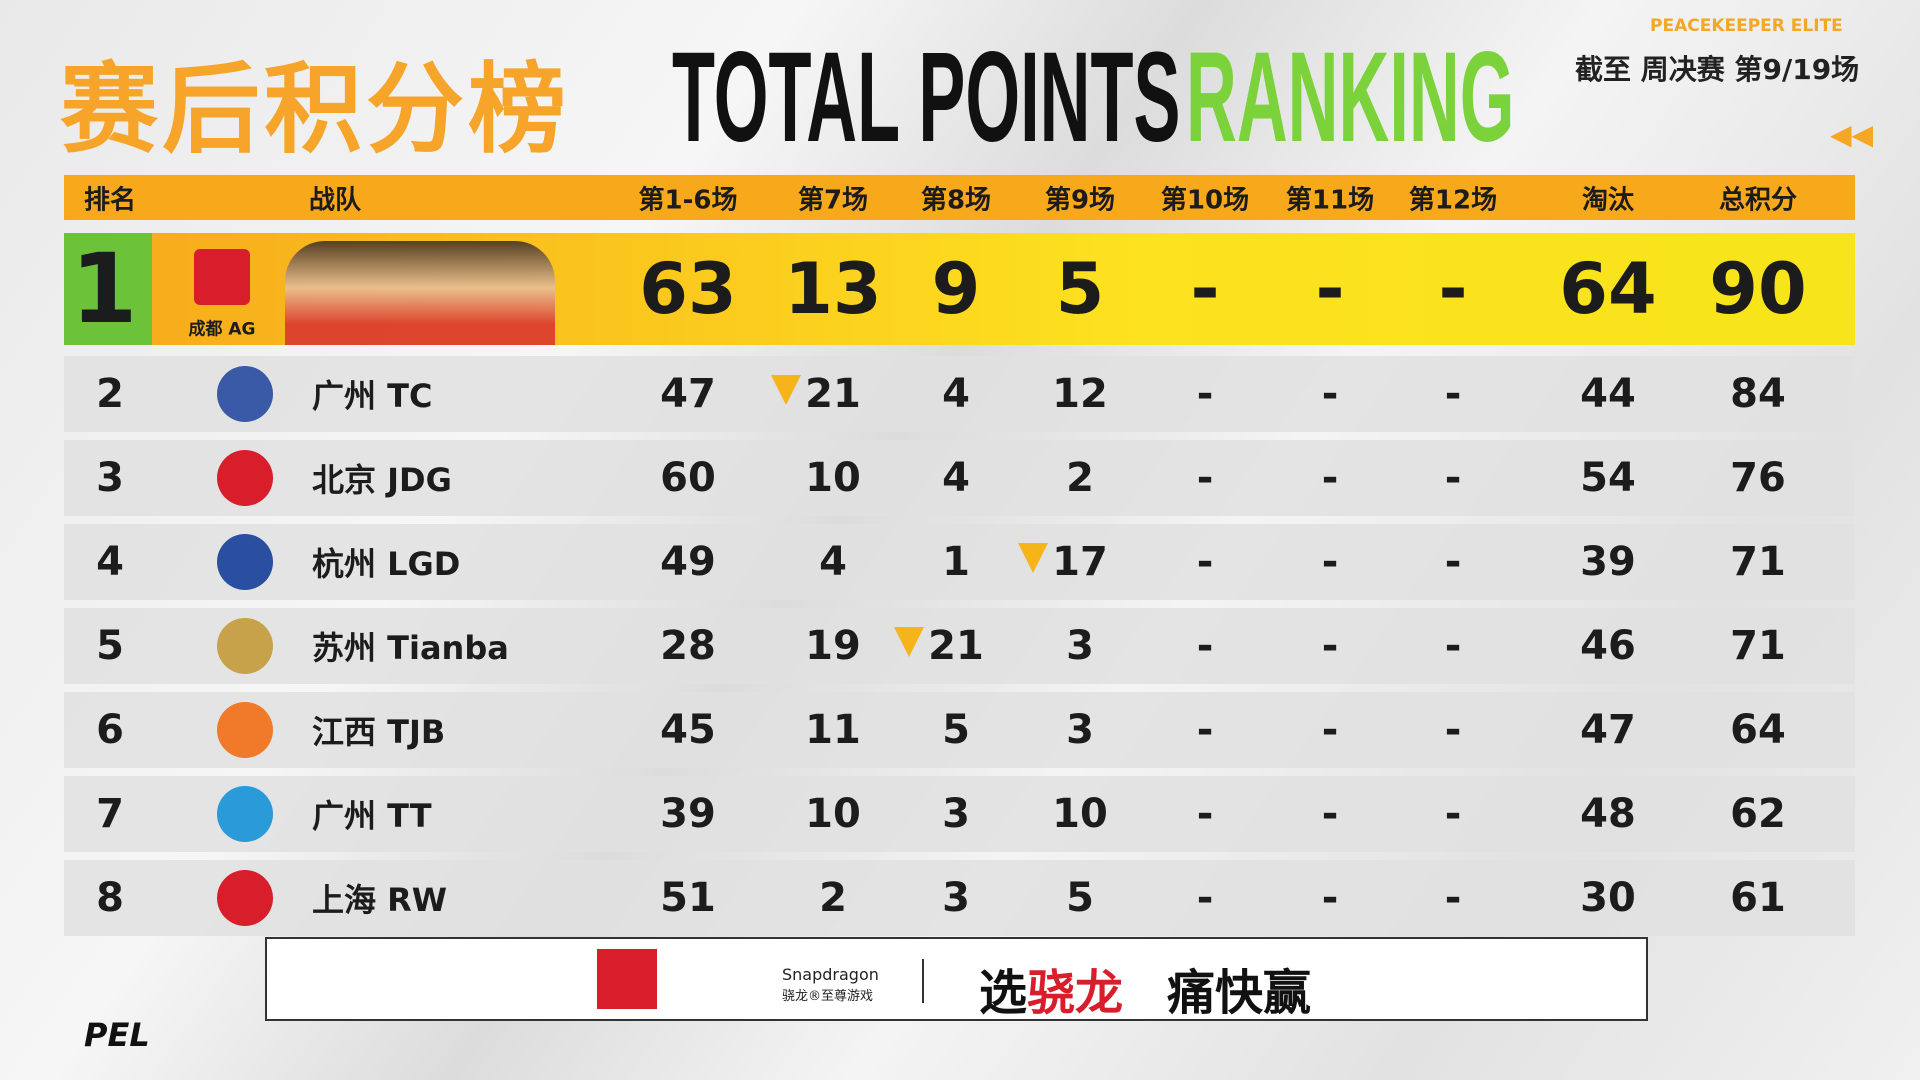 Image resolution: width=1920 pixels, height=1080 pixels. What do you see at coordinates (335, 200) in the screenshot?
I see `column-header: 战队` at bounding box center [335, 200].